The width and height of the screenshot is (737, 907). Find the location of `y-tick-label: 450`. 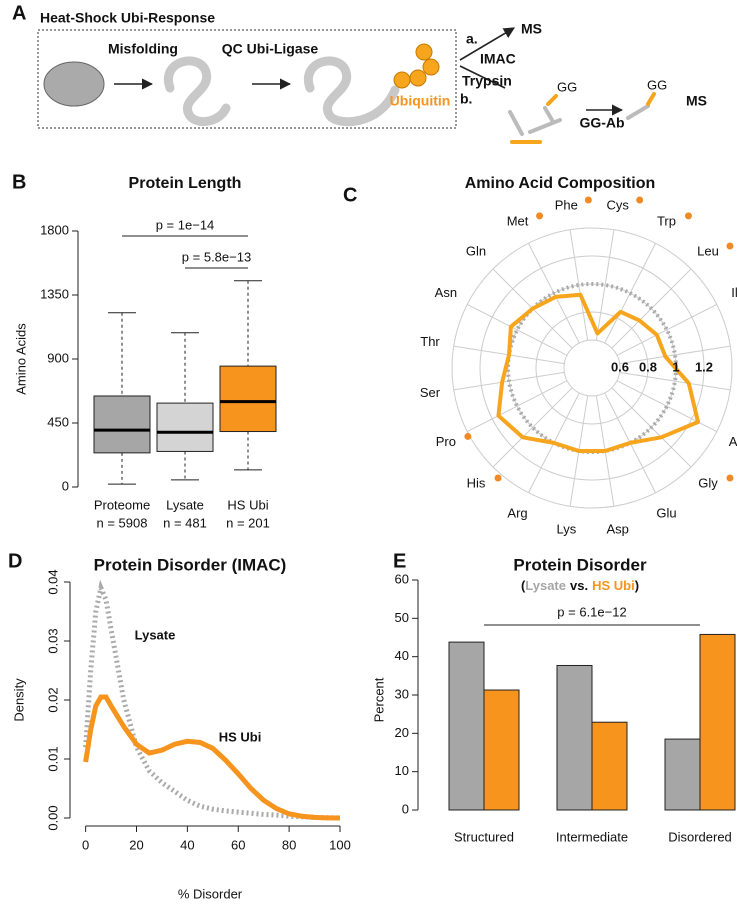

y-tick-label: 450 is located at coordinates (58, 421).